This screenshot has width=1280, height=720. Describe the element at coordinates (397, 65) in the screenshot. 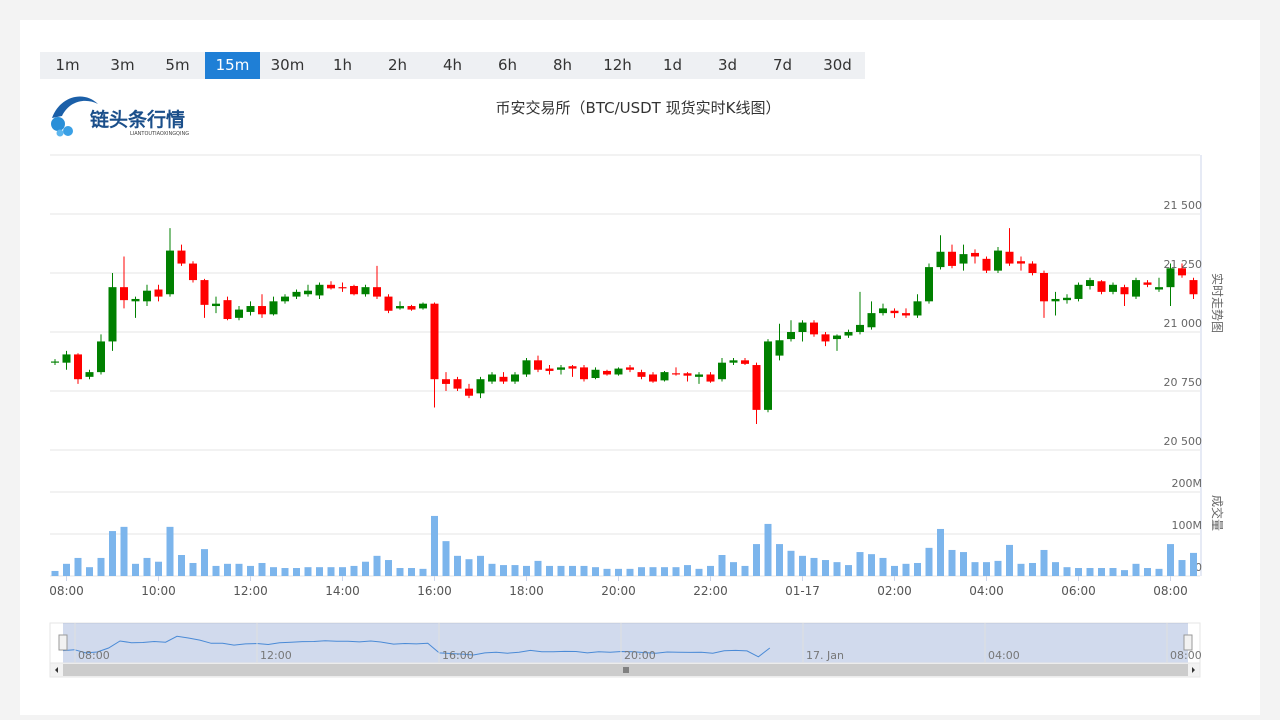

I see `timeframe-button: 2h` at that location.